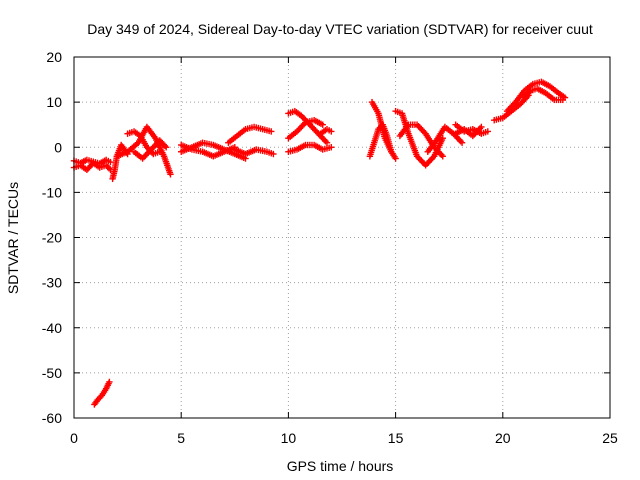  I want to click on series-t25, so click(544, 94).